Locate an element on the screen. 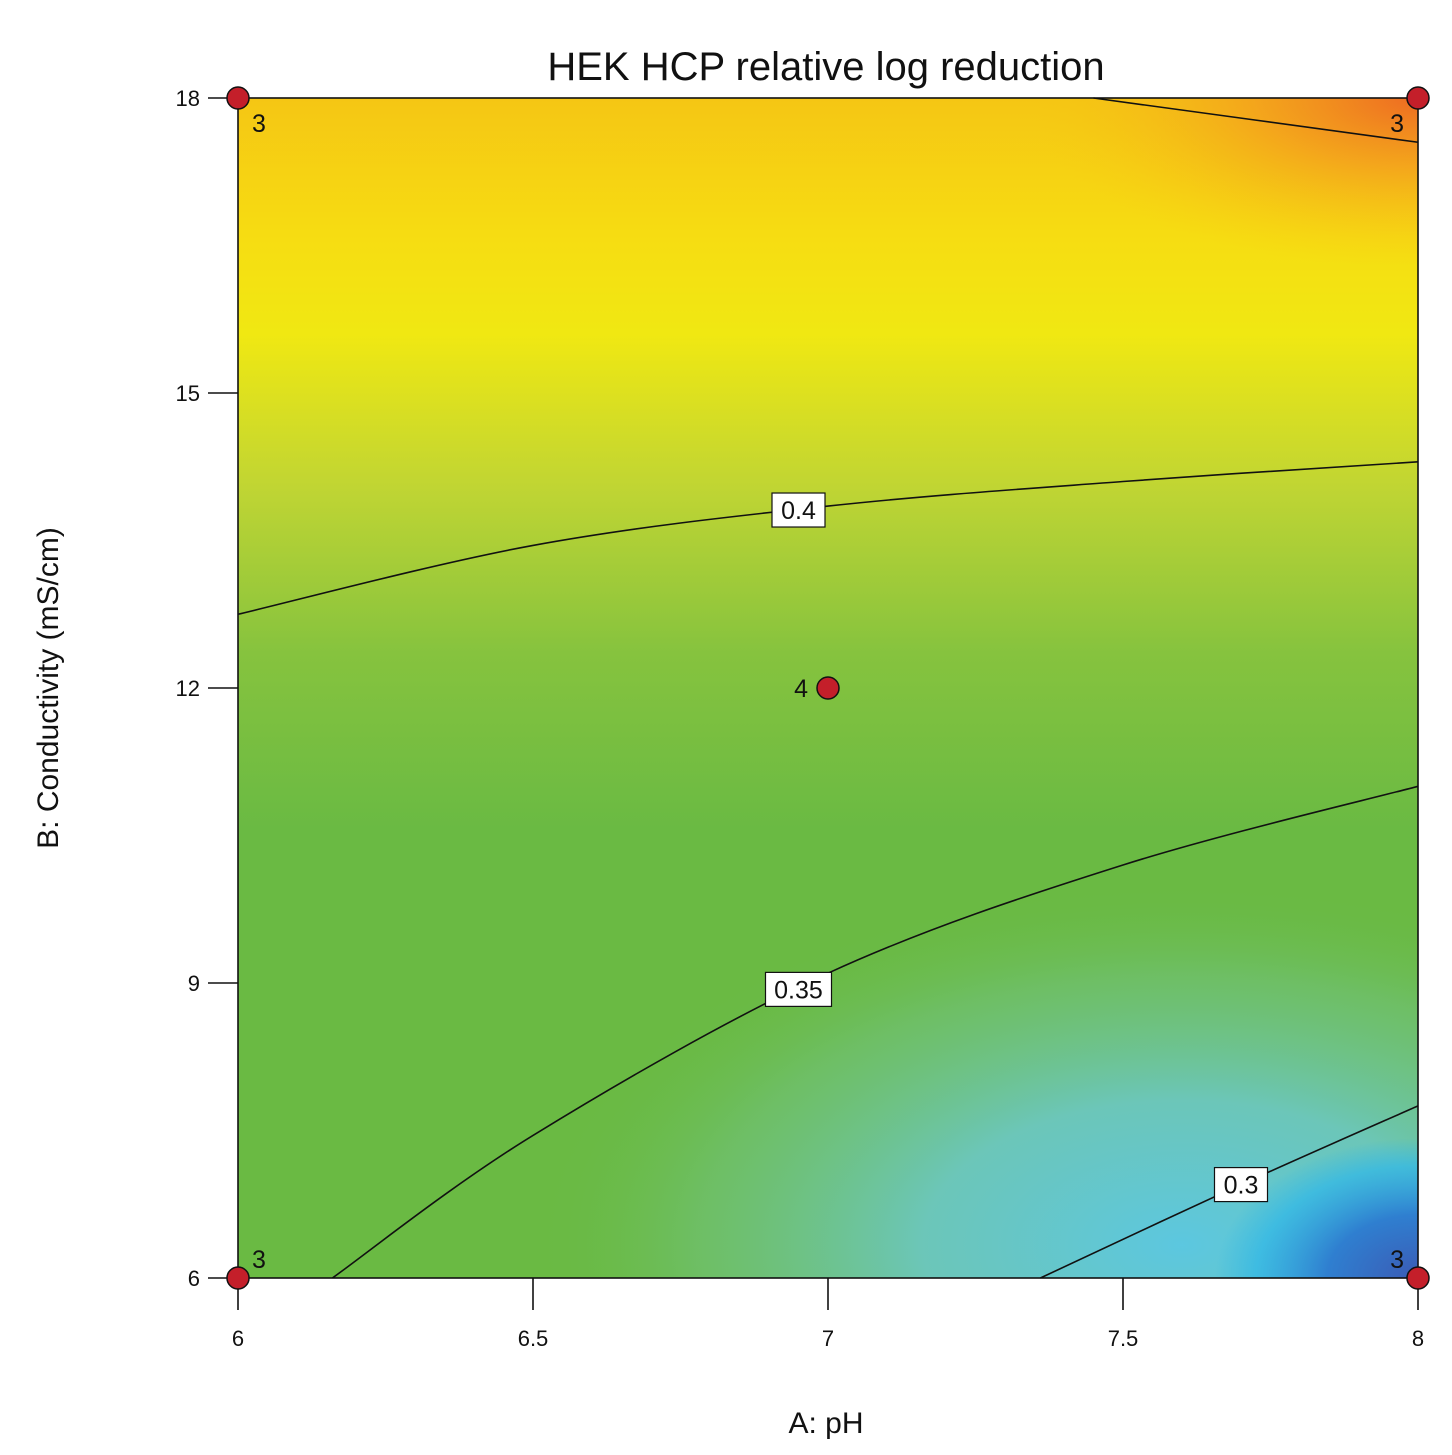 This screenshot has height=1455, width=1452. contour-label: 0.3 is located at coordinates (1241, 1186).